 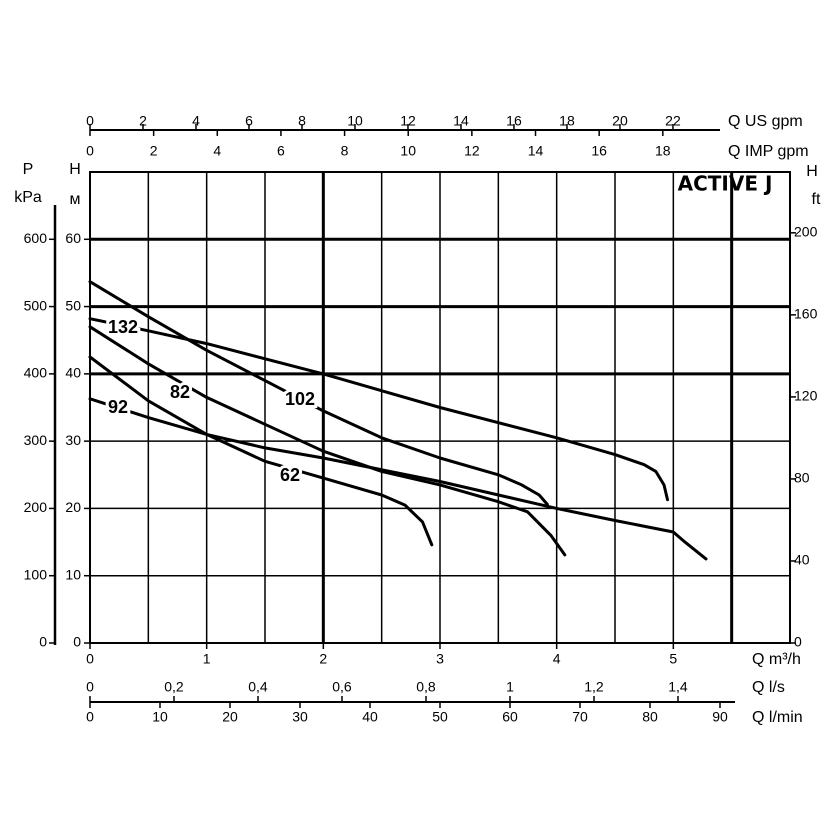 What do you see at coordinates (816, 199) in the screenshot?
I see `y2-axis-unit: ft` at bounding box center [816, 199].